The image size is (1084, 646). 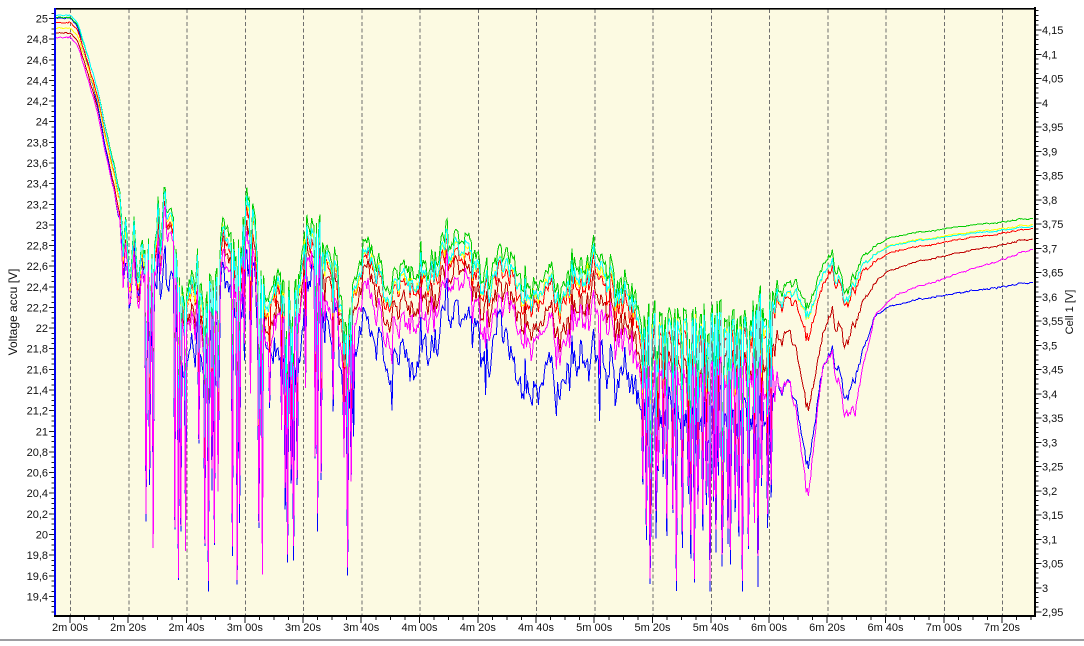 I want to click on svg-text: 3,05, so click(x=1052, y=565).